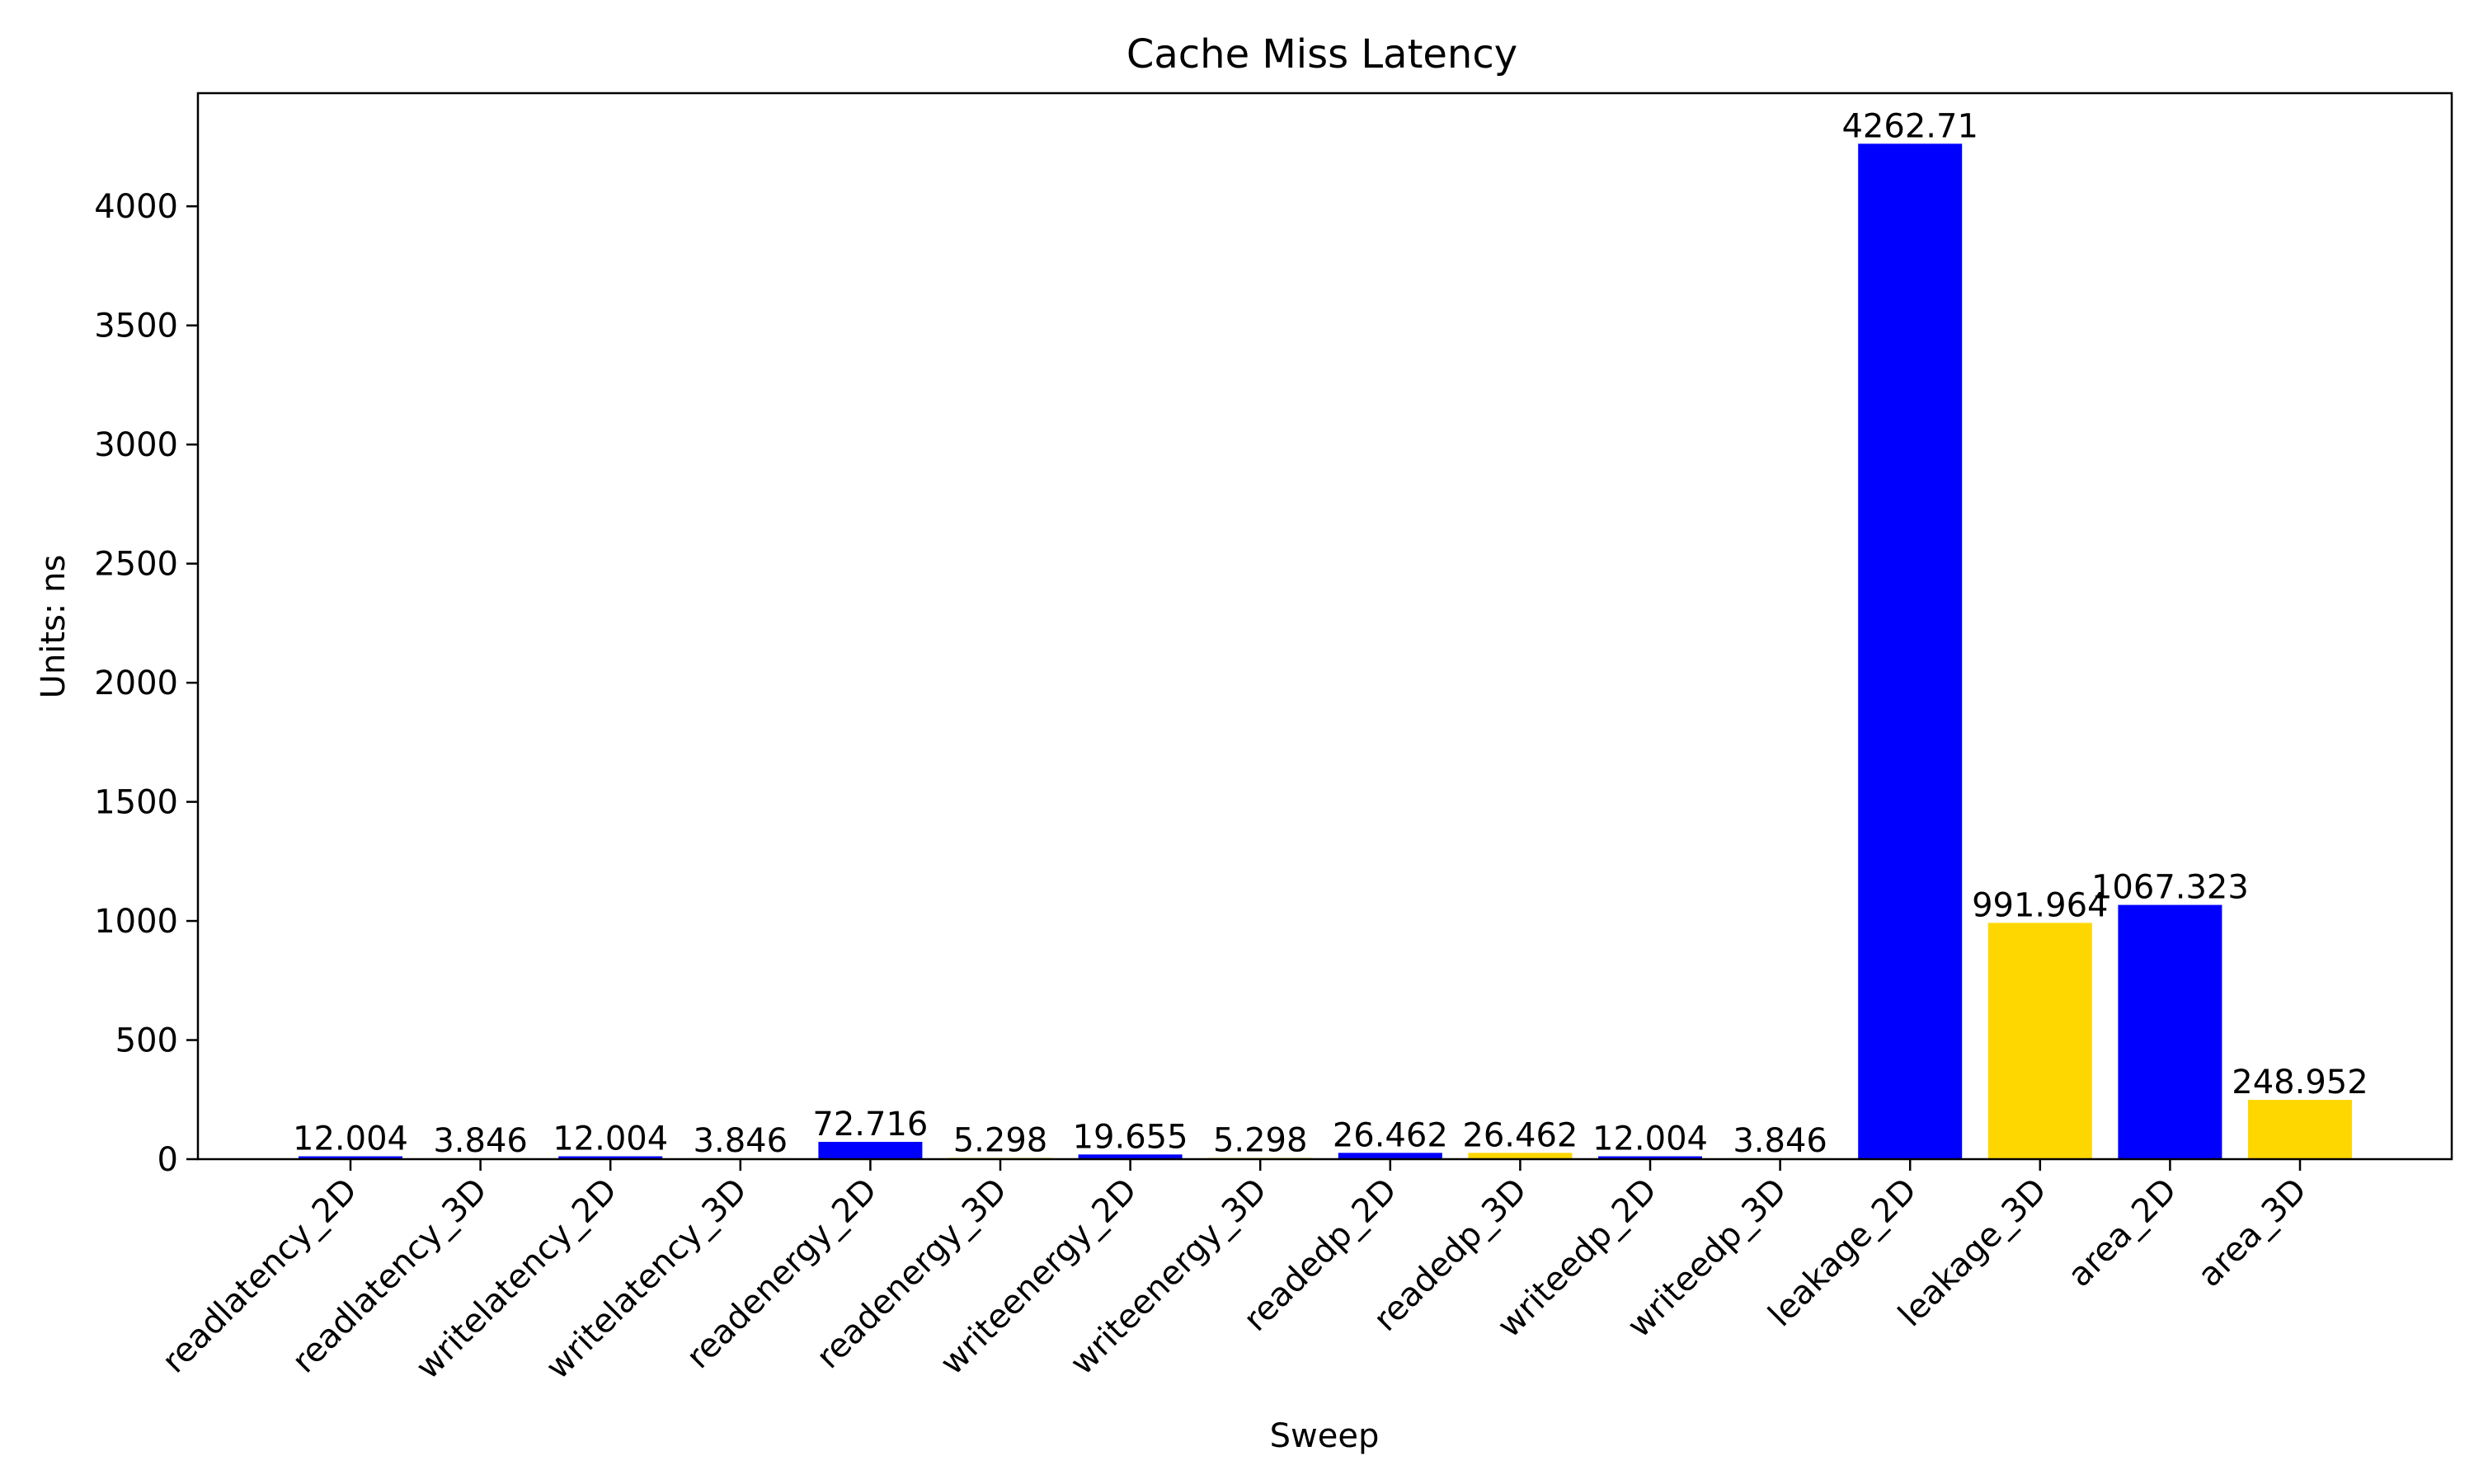  What do you see at coordinates (1650, 1139) in the screenshot?
I see `value-label-writeedp_2D: 12.004` at bounding box center [1650, 1139].